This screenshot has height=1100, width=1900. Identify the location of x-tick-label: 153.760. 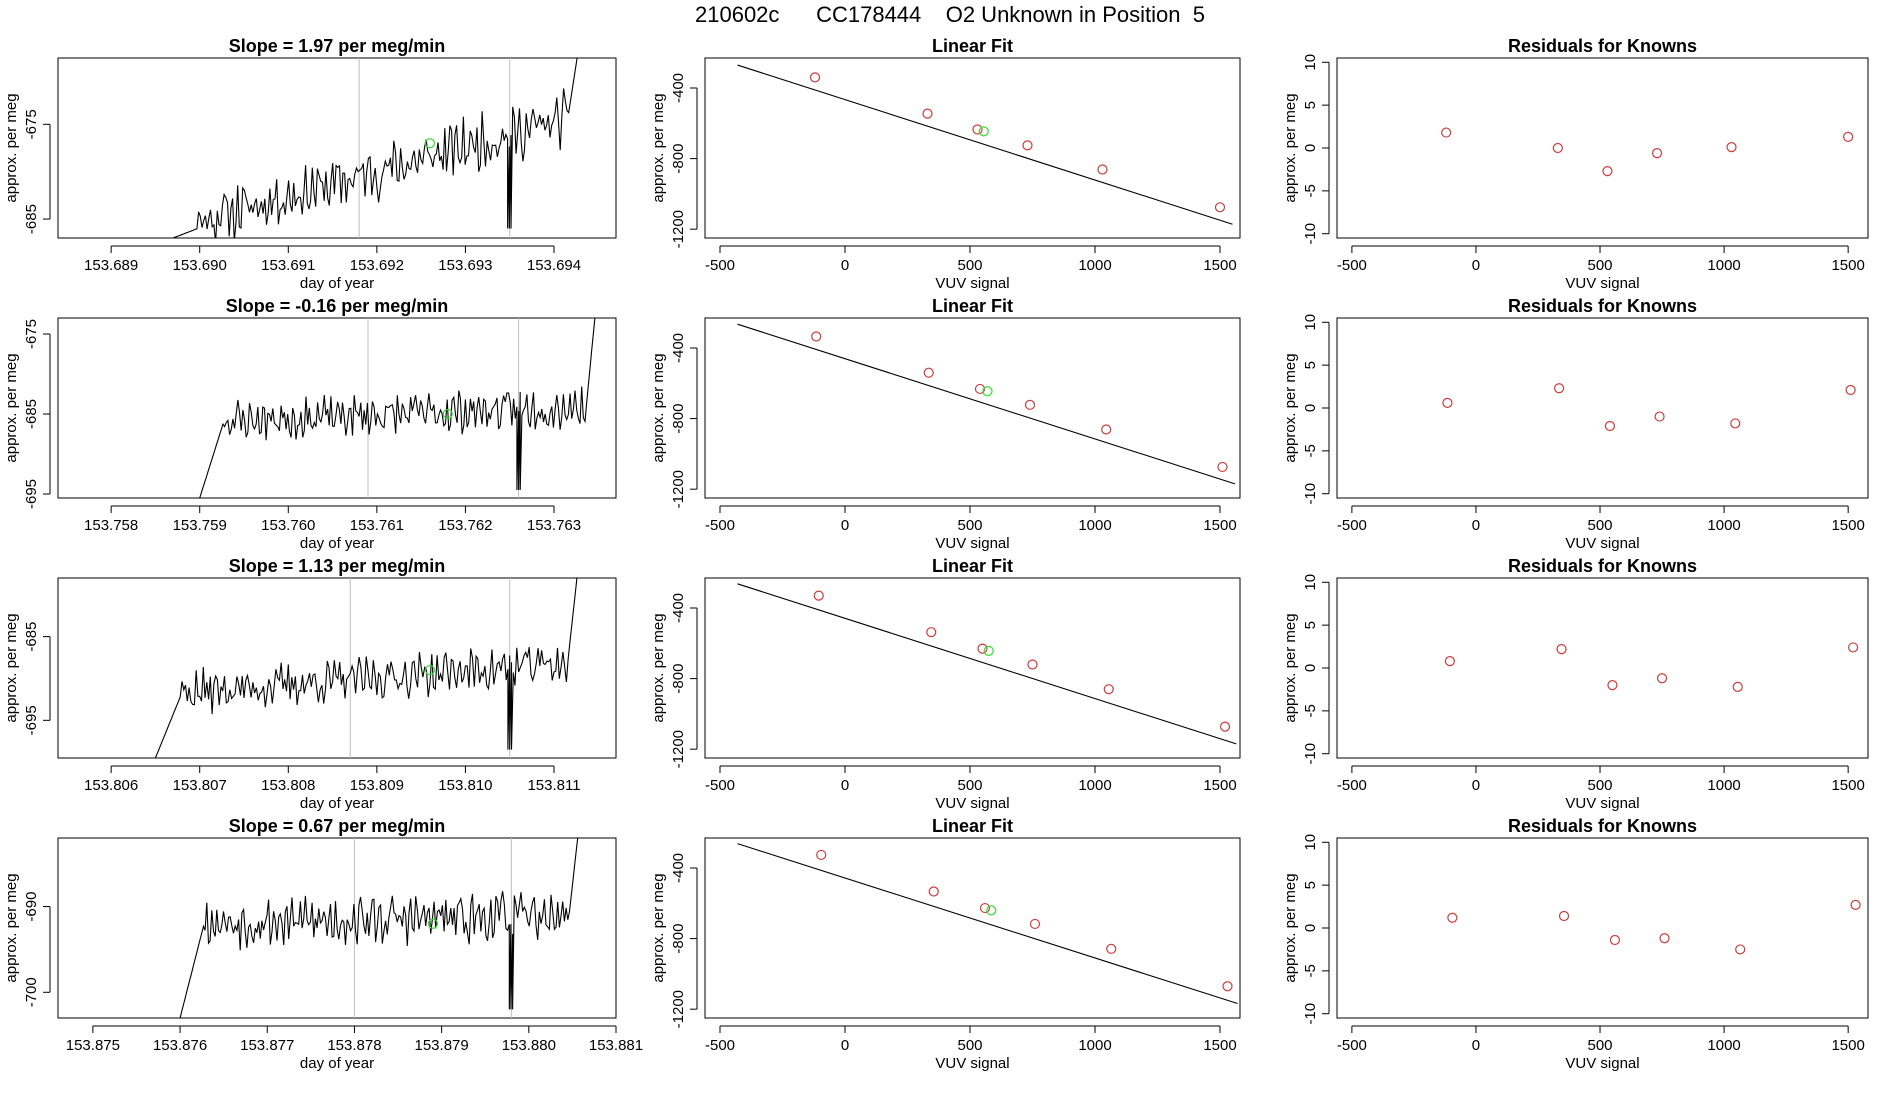
(288, 525).